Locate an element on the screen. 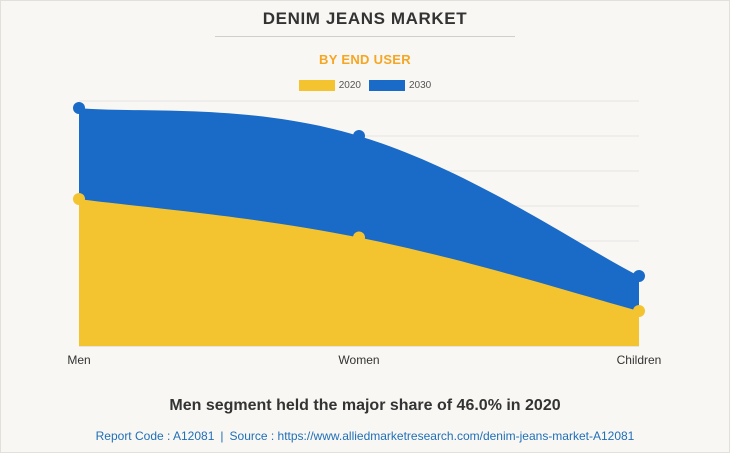  chart-legend: 2020 2030 is located at coordinates (365, 85).